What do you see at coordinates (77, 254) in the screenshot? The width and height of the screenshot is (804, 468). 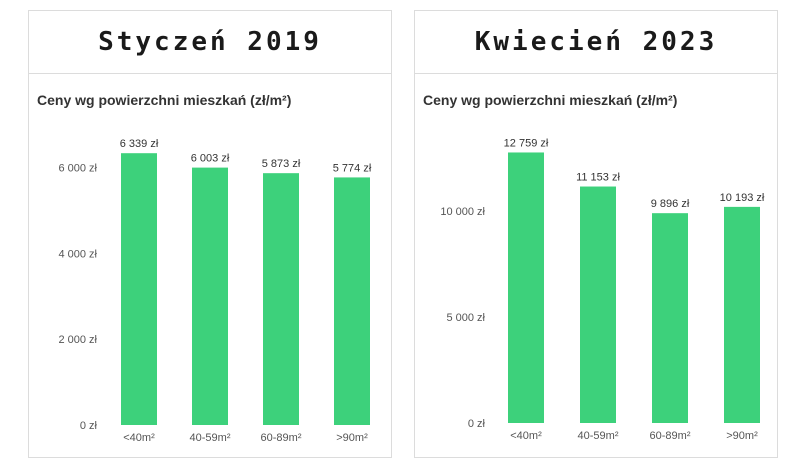 I see `y-tick-label: 4 000 zł` at bounding box center [77, 254].